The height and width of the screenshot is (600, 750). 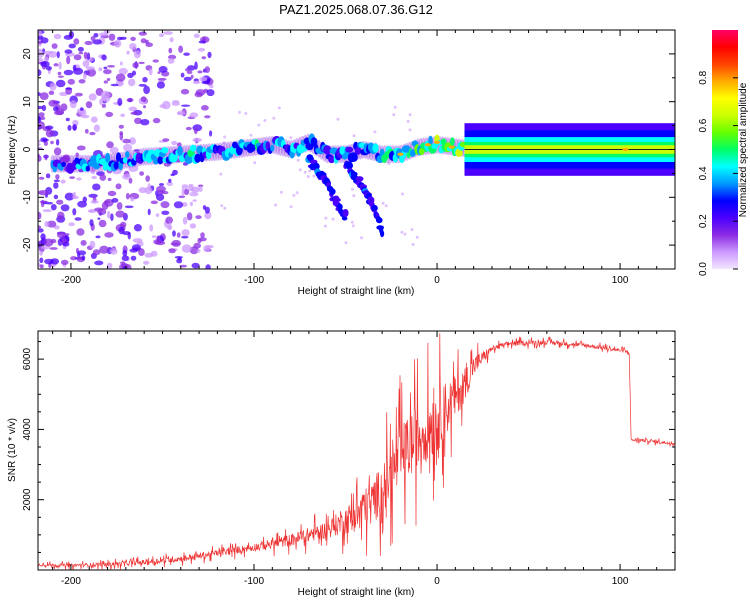 What do you see at coordinates (437, 142) in the screenshot?
I see `hotspot` at bounding box center [437, 142].